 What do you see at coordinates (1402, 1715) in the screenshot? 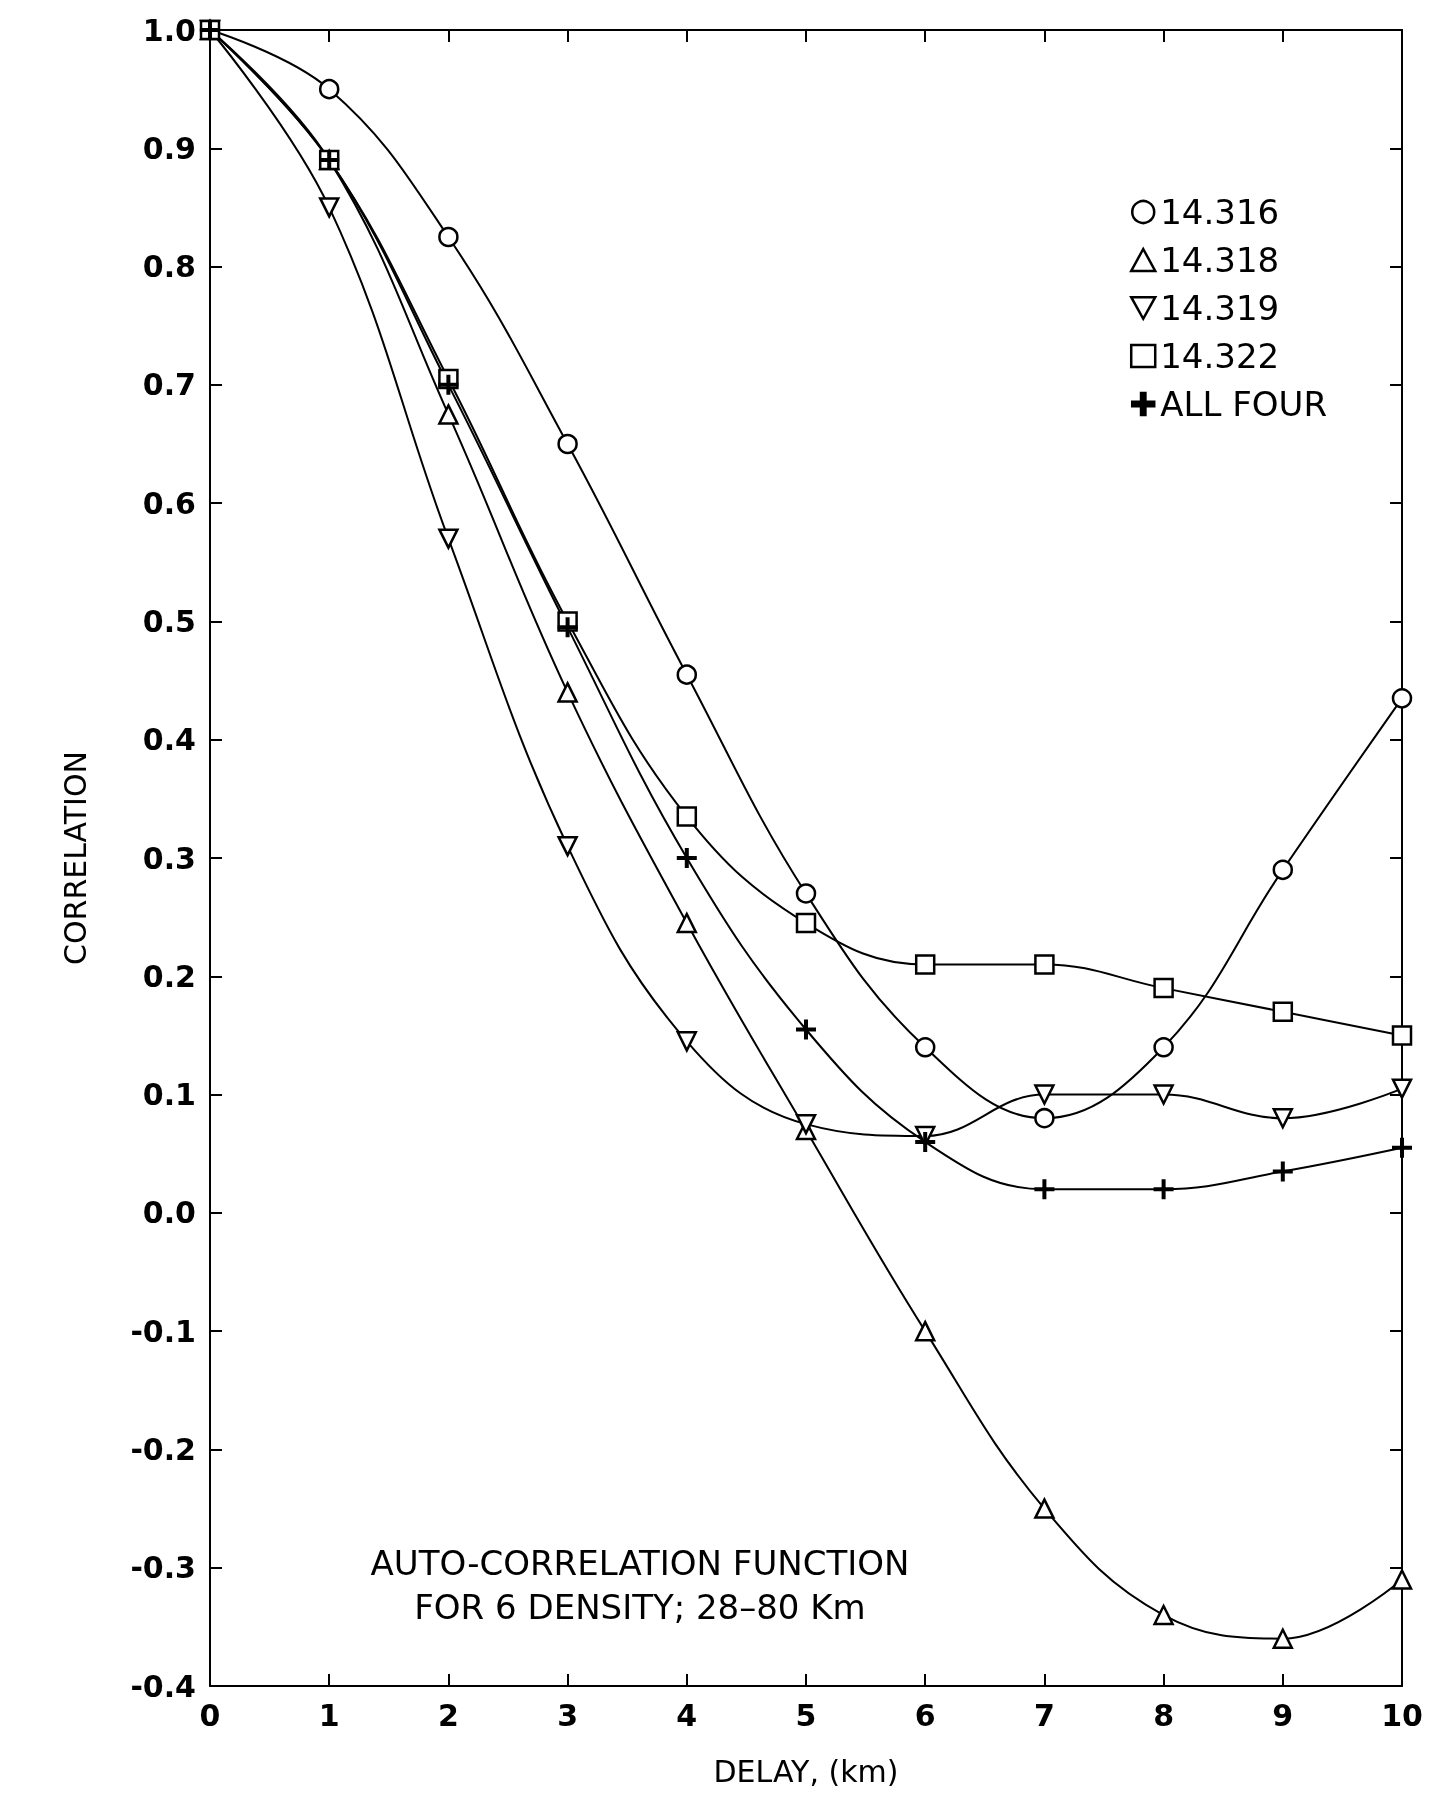
I see `x-tick-label: 10` at bounding box center [1402, 1715].